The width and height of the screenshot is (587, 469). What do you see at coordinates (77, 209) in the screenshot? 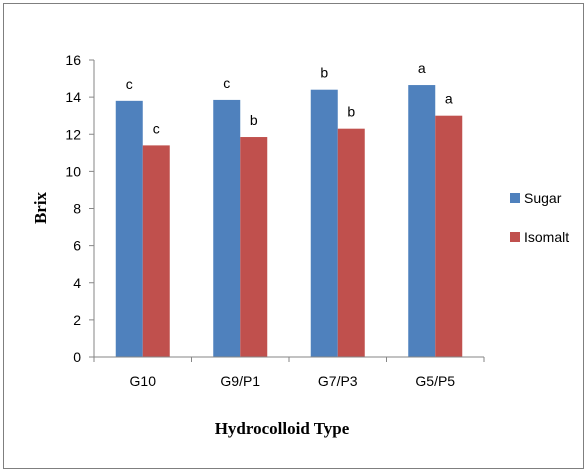
I see `y-tick-label: 8` at bounding box center [77, 209].